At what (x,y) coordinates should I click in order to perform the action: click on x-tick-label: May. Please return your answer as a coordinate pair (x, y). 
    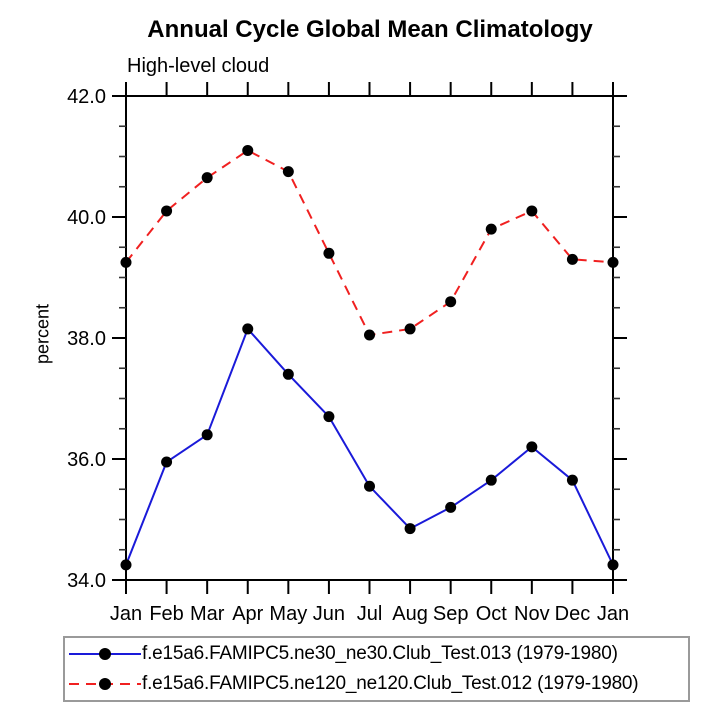
    Looking at the image, I should click on (288, 614).